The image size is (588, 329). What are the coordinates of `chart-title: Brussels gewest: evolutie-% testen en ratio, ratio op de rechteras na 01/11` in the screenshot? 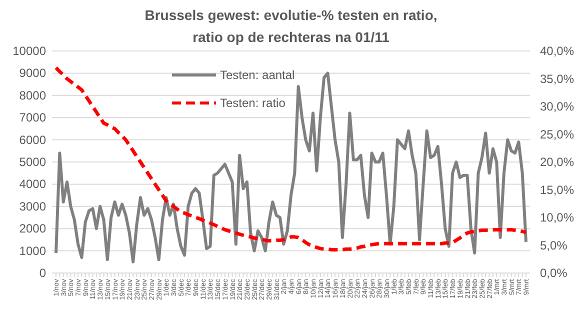 It's located at (291, 26).